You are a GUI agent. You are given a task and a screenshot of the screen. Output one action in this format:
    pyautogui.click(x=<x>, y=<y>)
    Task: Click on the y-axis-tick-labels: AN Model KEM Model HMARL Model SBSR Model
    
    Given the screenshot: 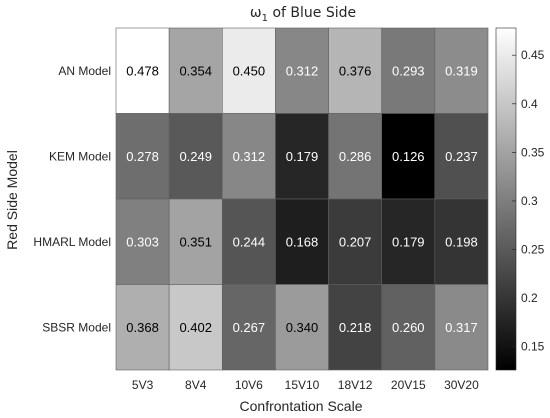 What is the action you would take?
    pyautogui.click(x=72, y=199)
    